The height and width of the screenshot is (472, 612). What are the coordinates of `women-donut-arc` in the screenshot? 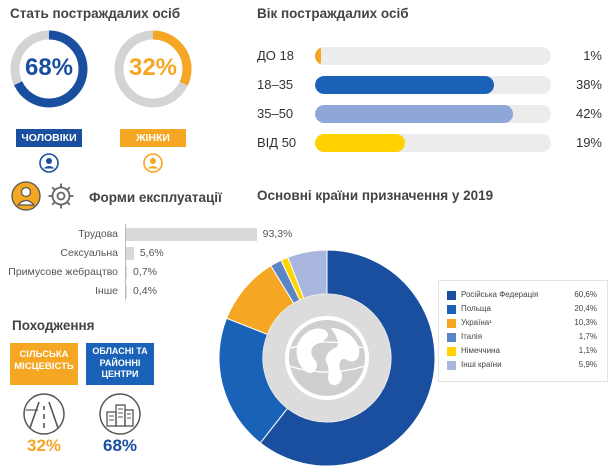 It's located at (153, 69).